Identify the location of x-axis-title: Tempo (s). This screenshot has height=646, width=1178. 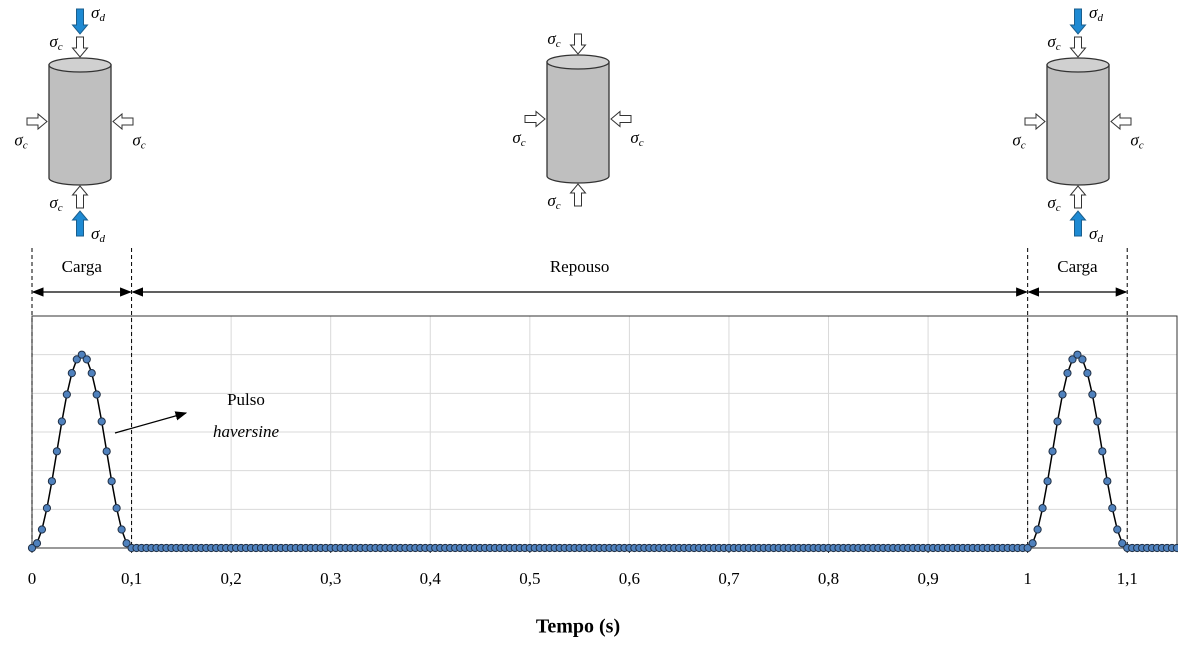
(578, 627).